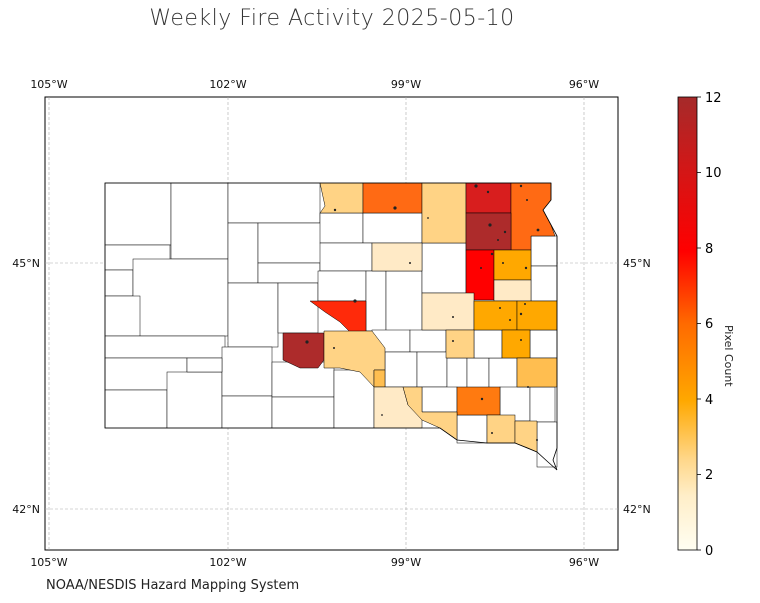 The width and height of the screenshot is (760, 603). What do you see at coordinates (173, 585) in the screenshot?
I see `source-credit: NOAA/NESDIS Hazard Mapping System` at bounding box center [173, 585].